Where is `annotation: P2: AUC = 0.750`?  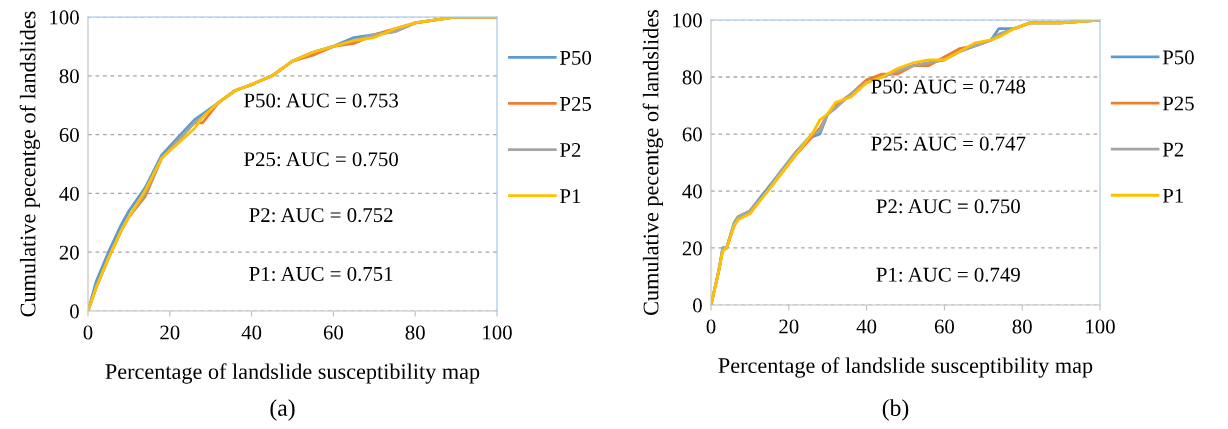 annotation: P2: AUC = 0.750 is located at coordinates (948, 206).